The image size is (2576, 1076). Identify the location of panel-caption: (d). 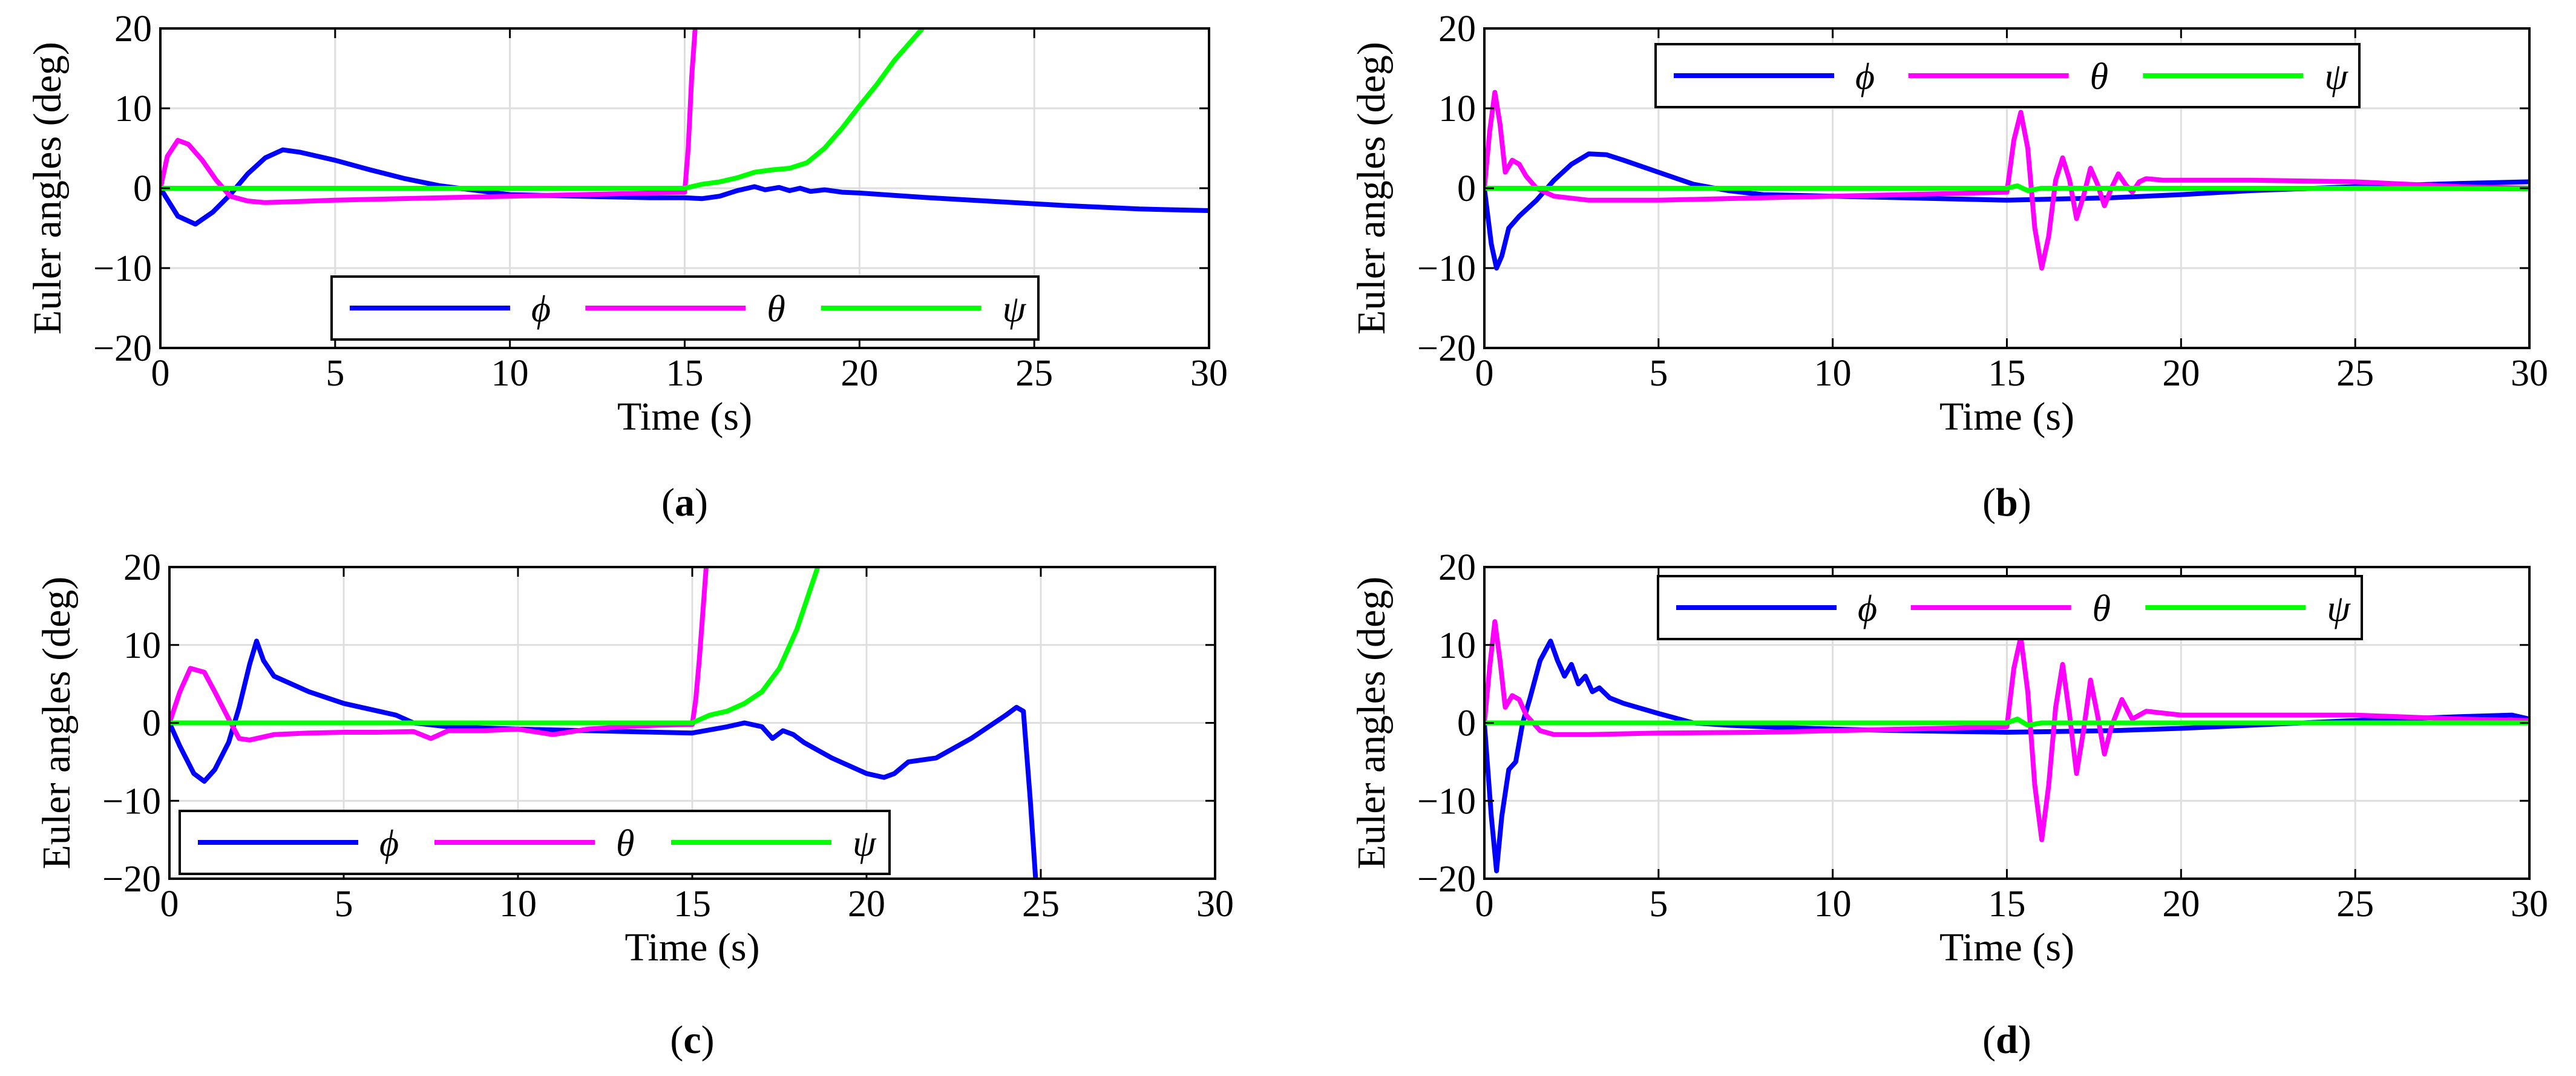
(2006, 1040).